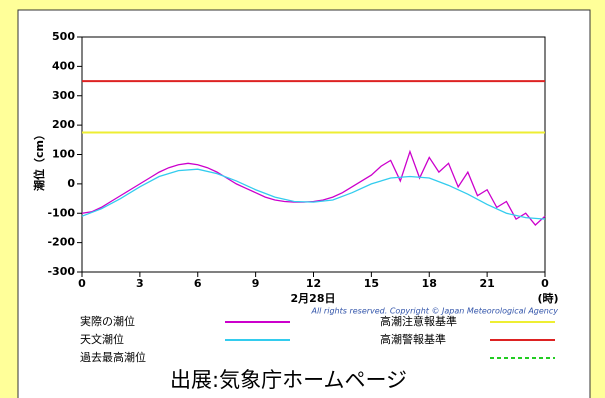 Image resolution: width=605 pixels, height=398 pixels. What do you see at coordinates (418, 321) in the screenshot?
I see `legend-label: 高潮注意報基準` at bounding box center [418, 321].